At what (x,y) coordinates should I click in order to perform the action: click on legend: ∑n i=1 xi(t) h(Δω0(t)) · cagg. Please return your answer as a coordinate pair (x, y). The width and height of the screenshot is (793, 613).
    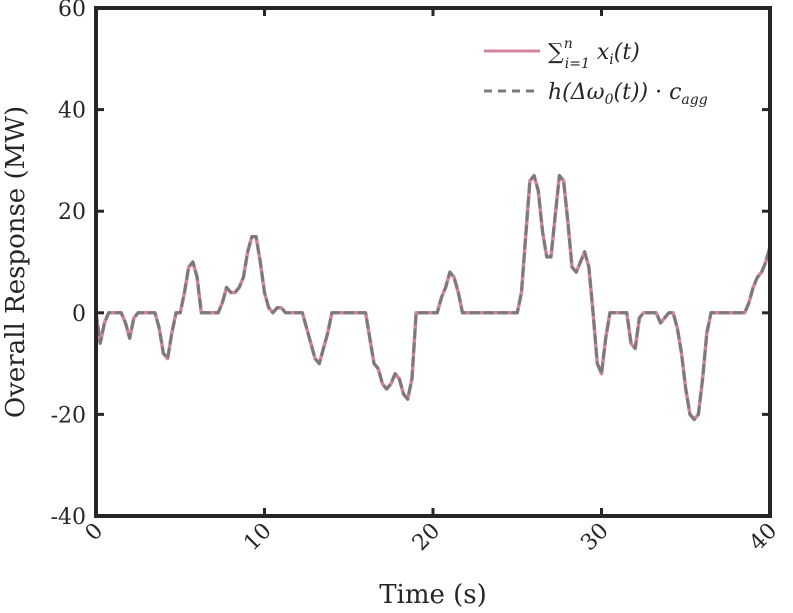
    Looking at the image, I should click on (596, 72).